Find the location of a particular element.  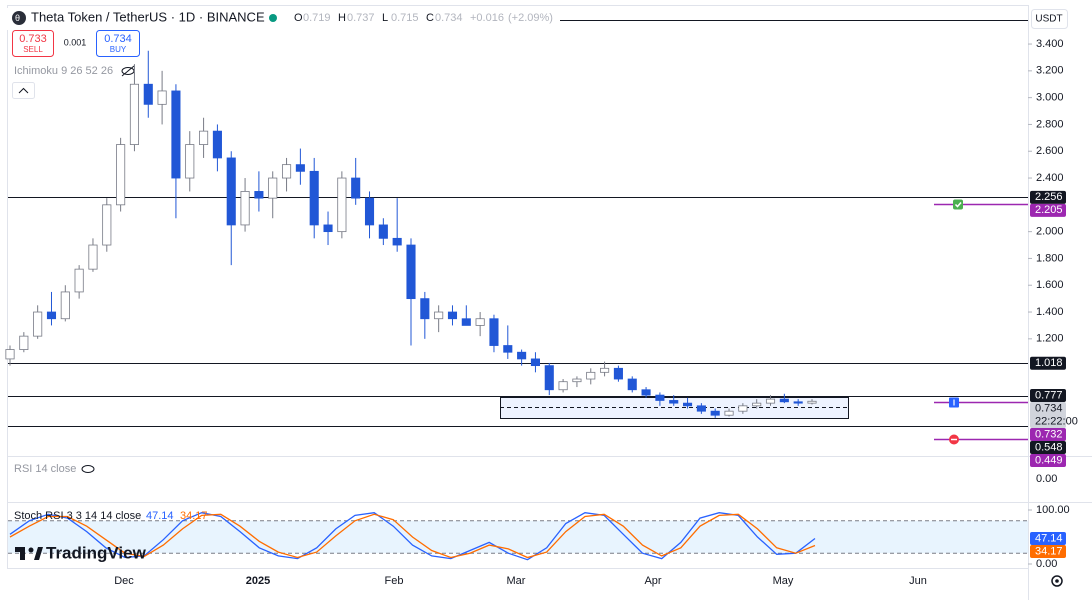

currency: USDT is located at coordinates (1048, 19).